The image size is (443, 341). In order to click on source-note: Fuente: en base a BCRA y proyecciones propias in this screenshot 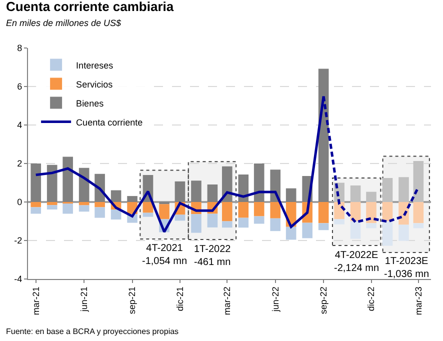, I will do `click(92, 331)`.